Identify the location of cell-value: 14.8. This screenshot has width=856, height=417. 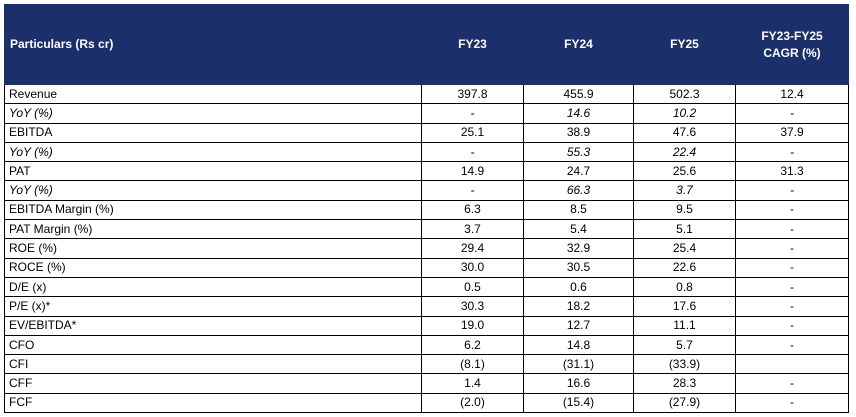
(578, 345).